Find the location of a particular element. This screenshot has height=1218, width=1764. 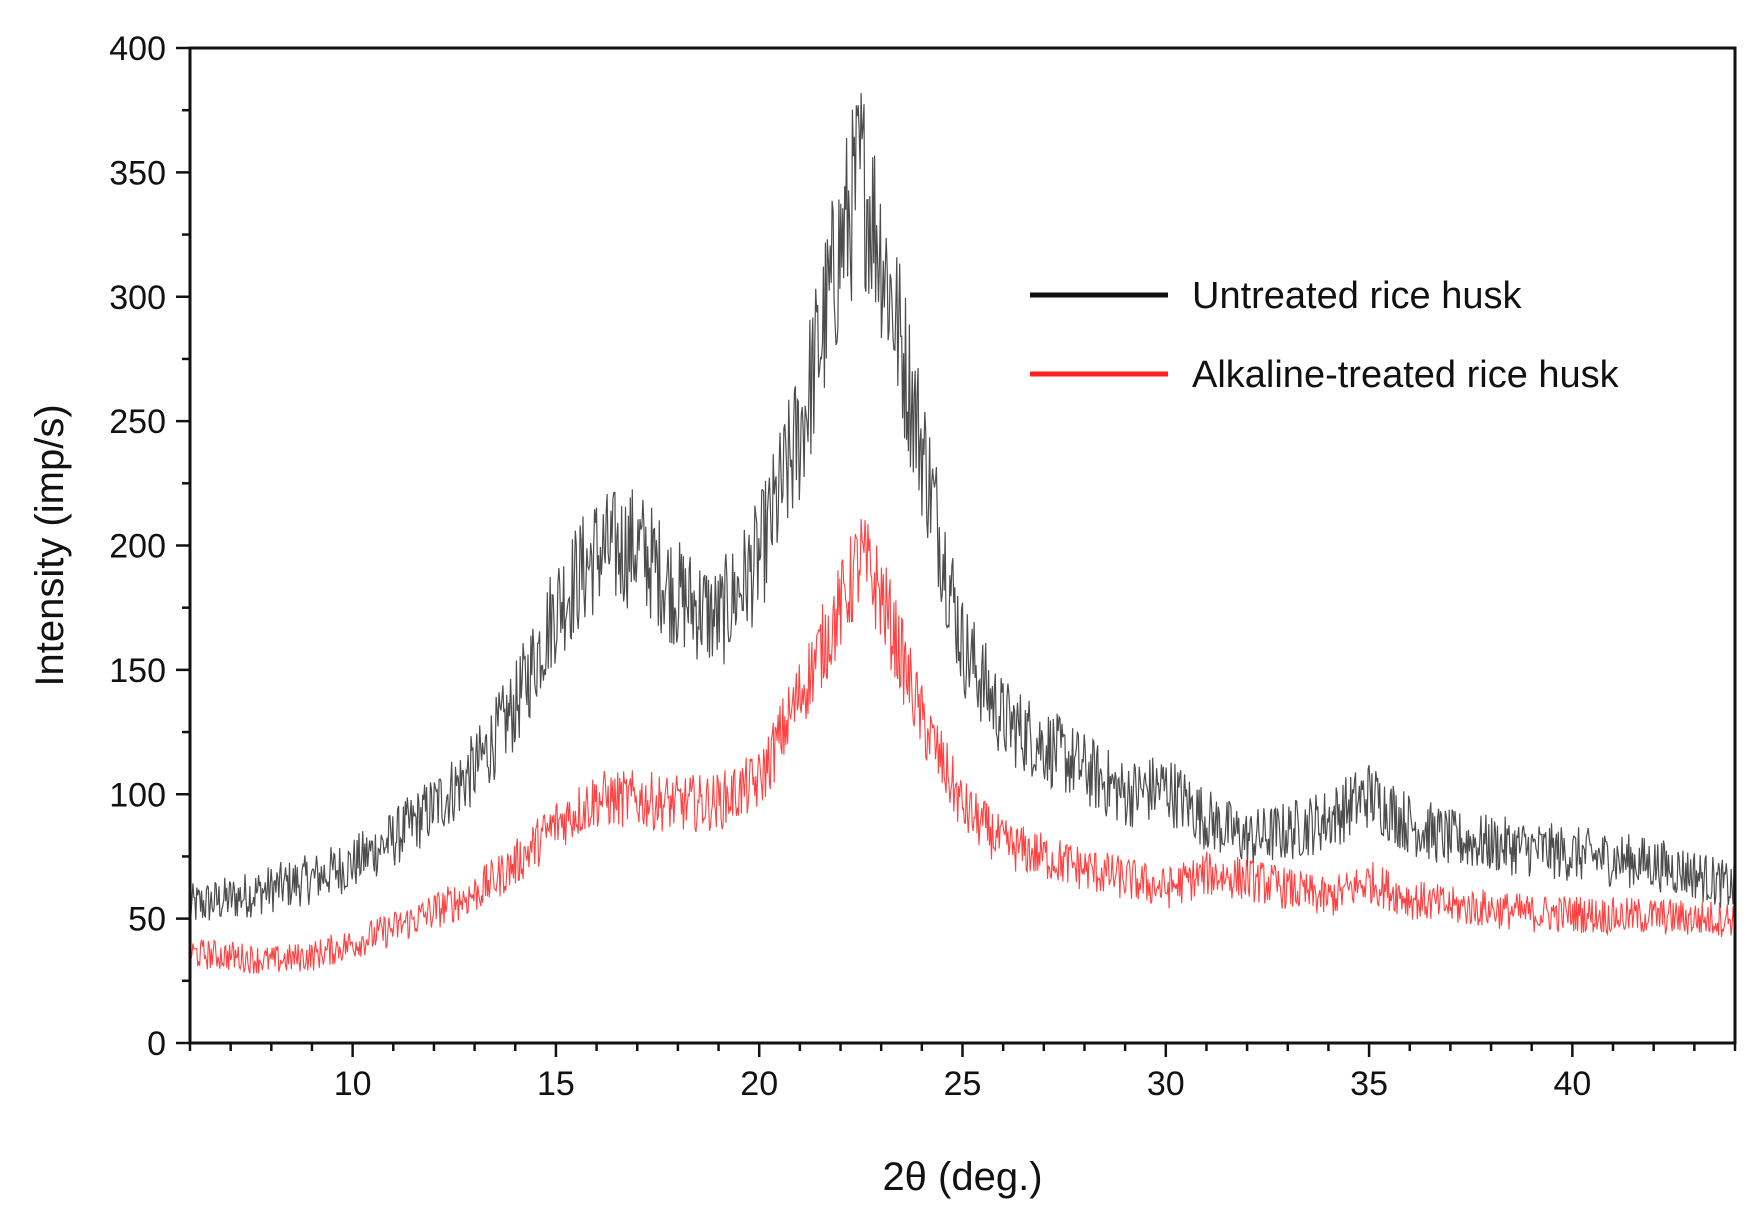

legend-label-untreated-rice-husk: Untreated rice husk is located at coordinates (1357, 296).